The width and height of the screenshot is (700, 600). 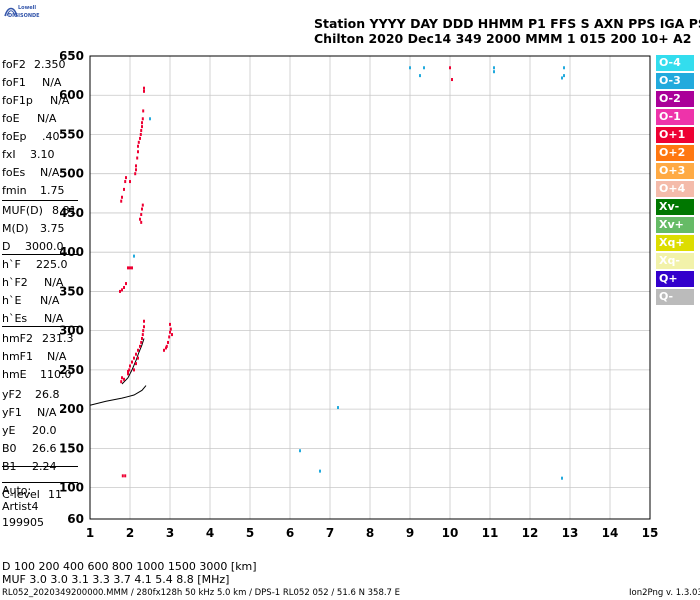 What do you see at coordinates (42, 154) in the screenshot?
I see `param-value-5: 3.10` at bounding box center [42, 154].